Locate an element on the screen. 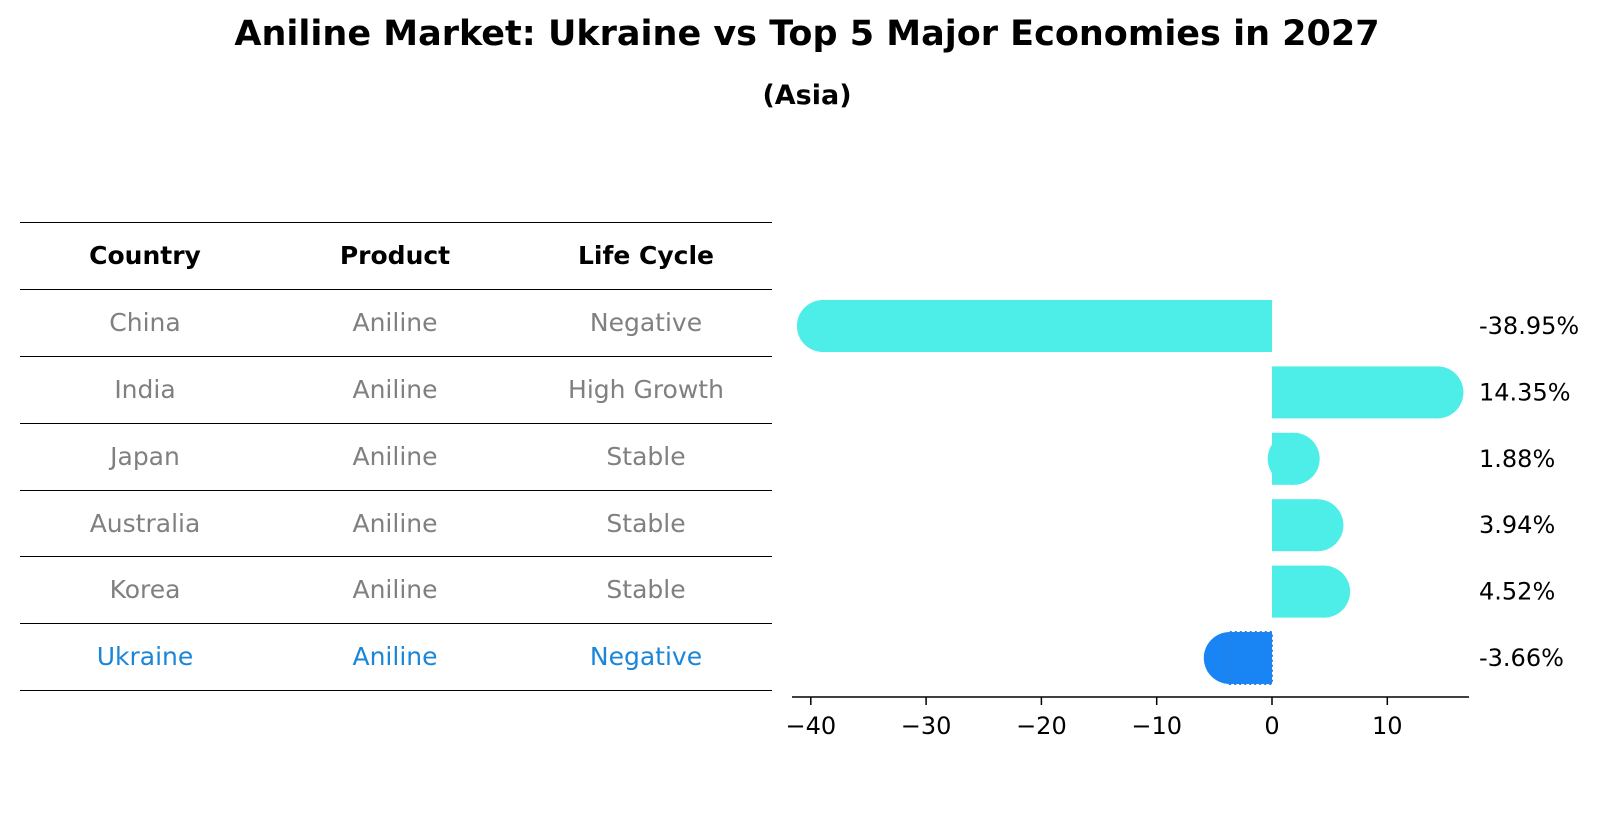 The image size is (1614, 823). bar-cap-ukraine is located at coordinates (1229, 658).